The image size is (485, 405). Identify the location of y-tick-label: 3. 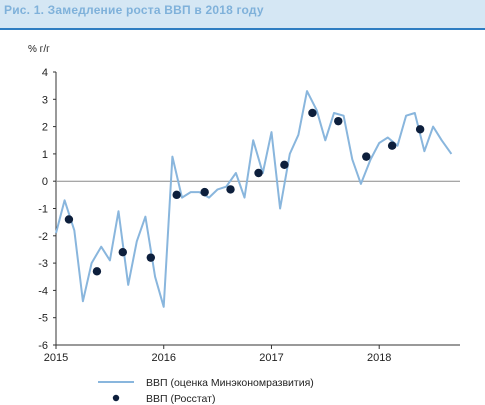
(45, 100).